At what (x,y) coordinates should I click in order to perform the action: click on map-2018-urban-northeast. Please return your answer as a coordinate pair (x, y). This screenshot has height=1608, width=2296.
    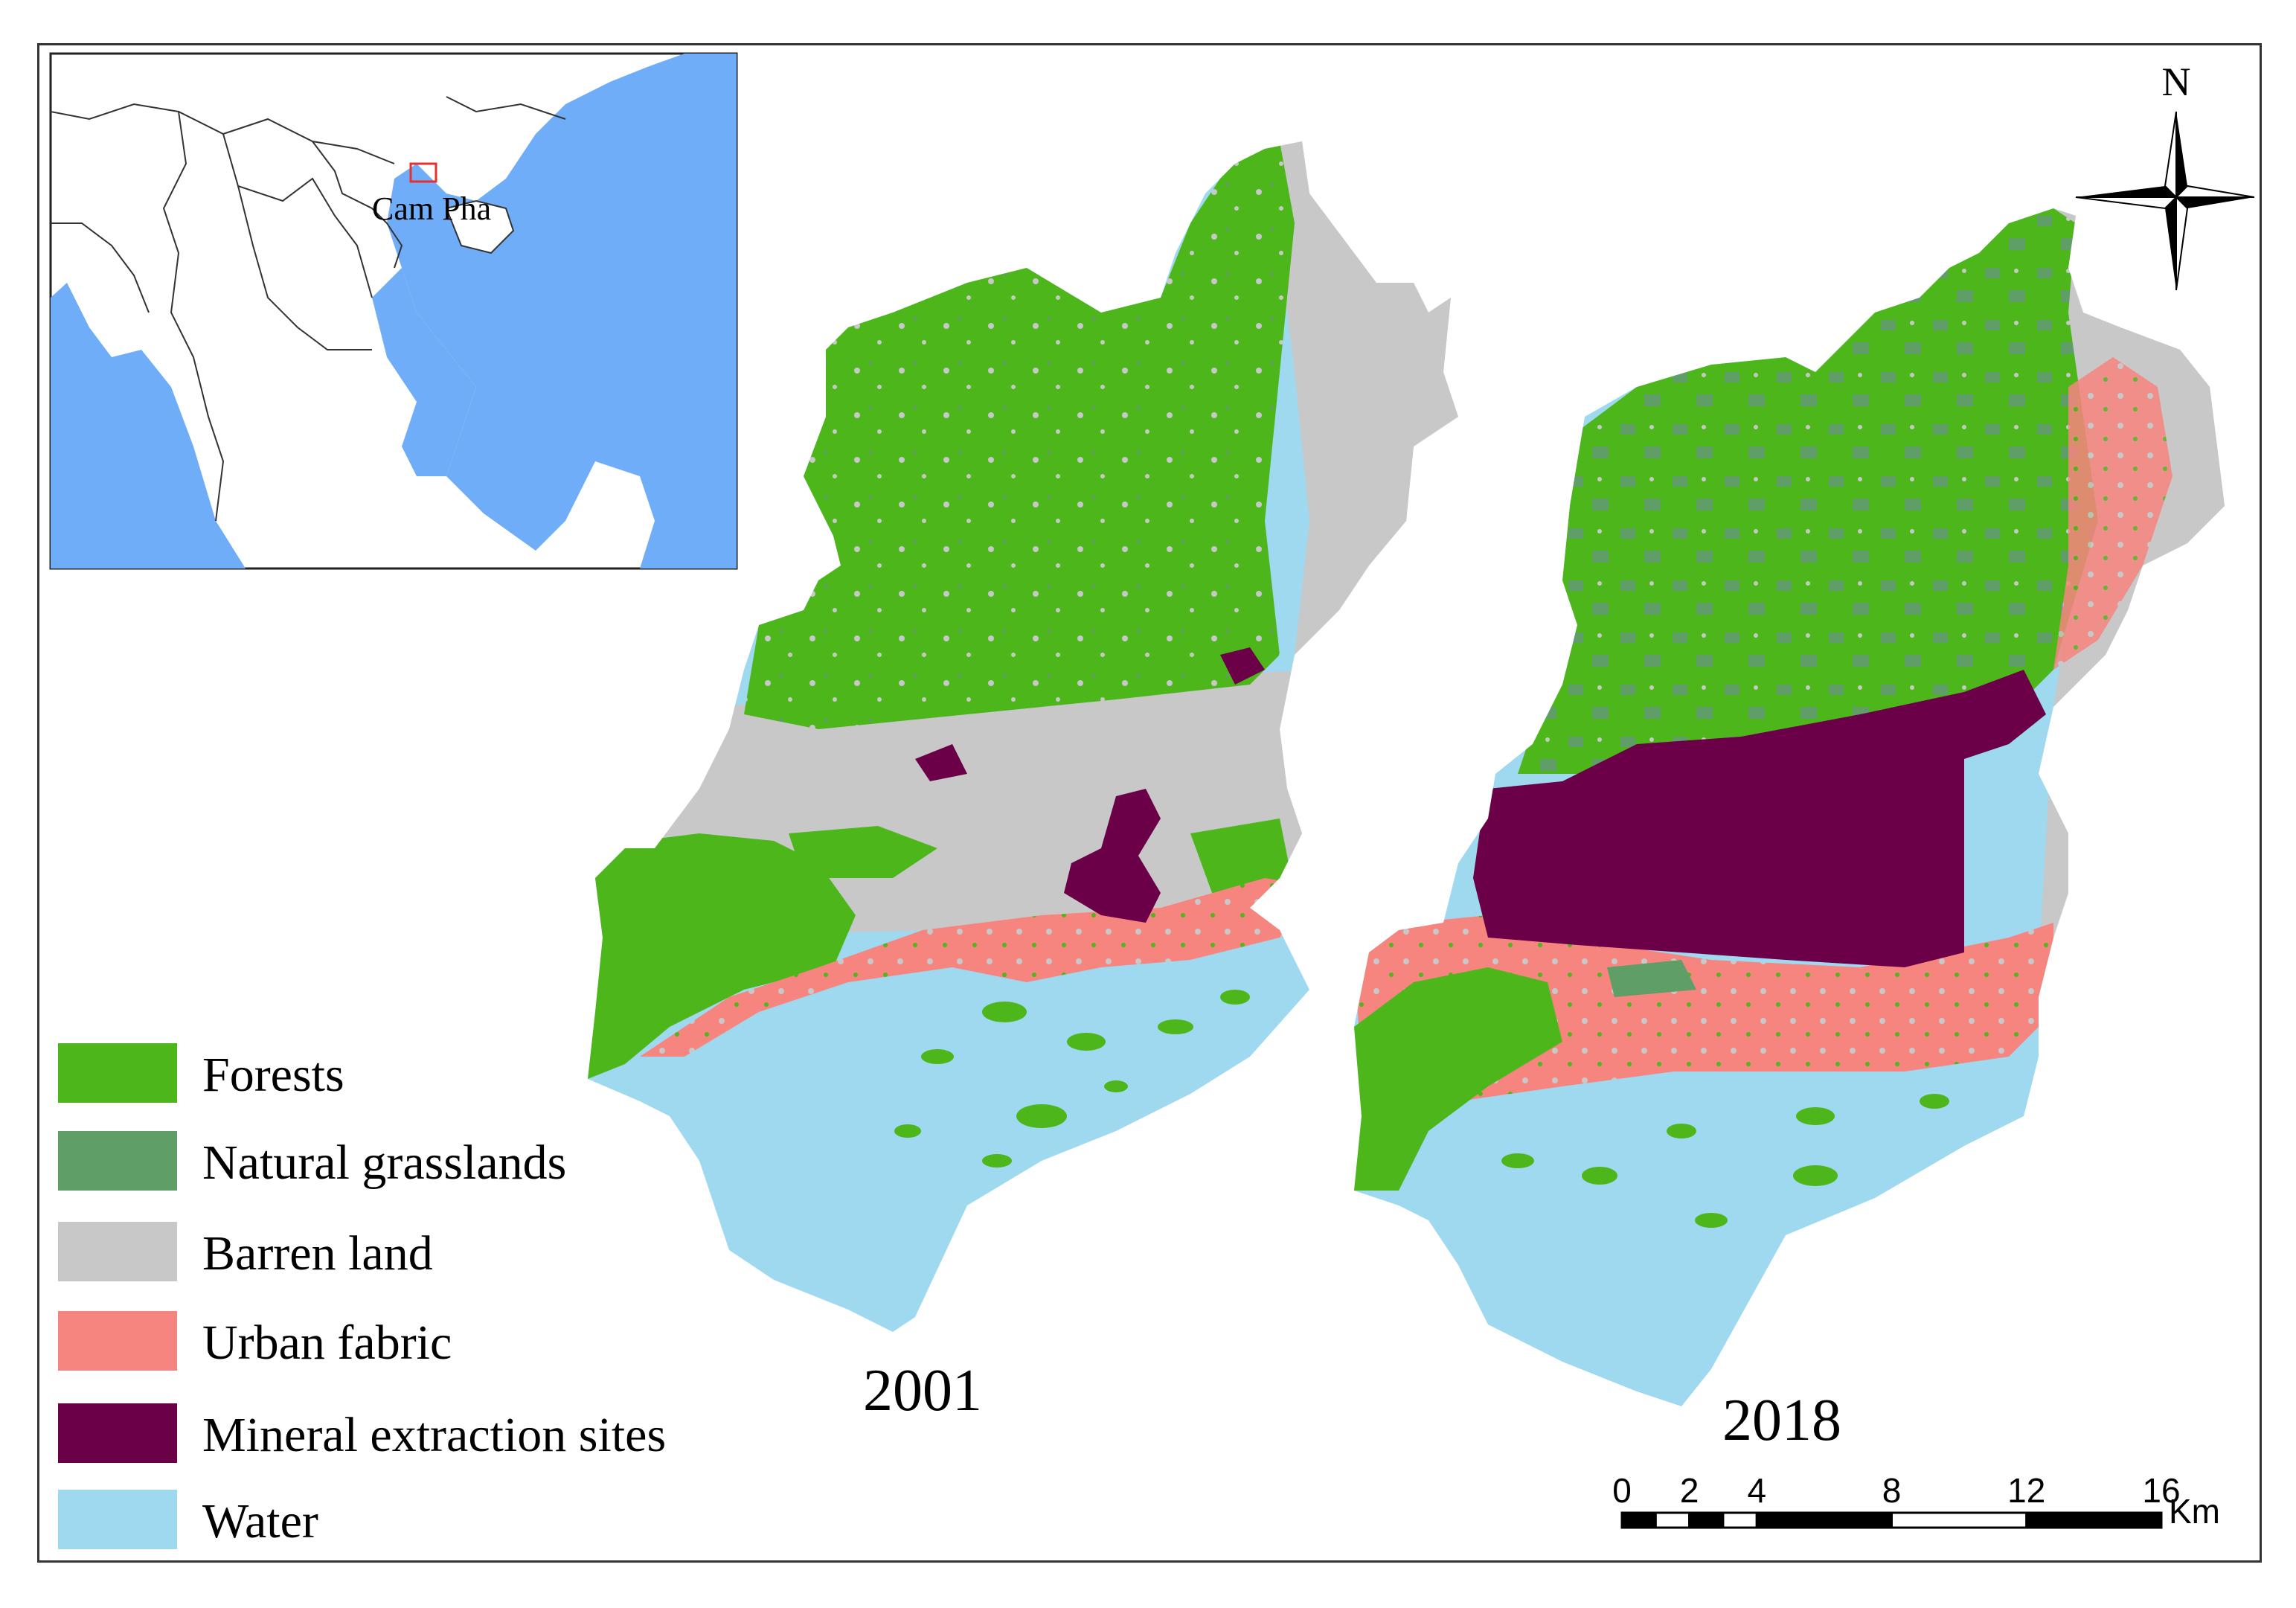
    Looking at the image, I should click on (2112, 513).